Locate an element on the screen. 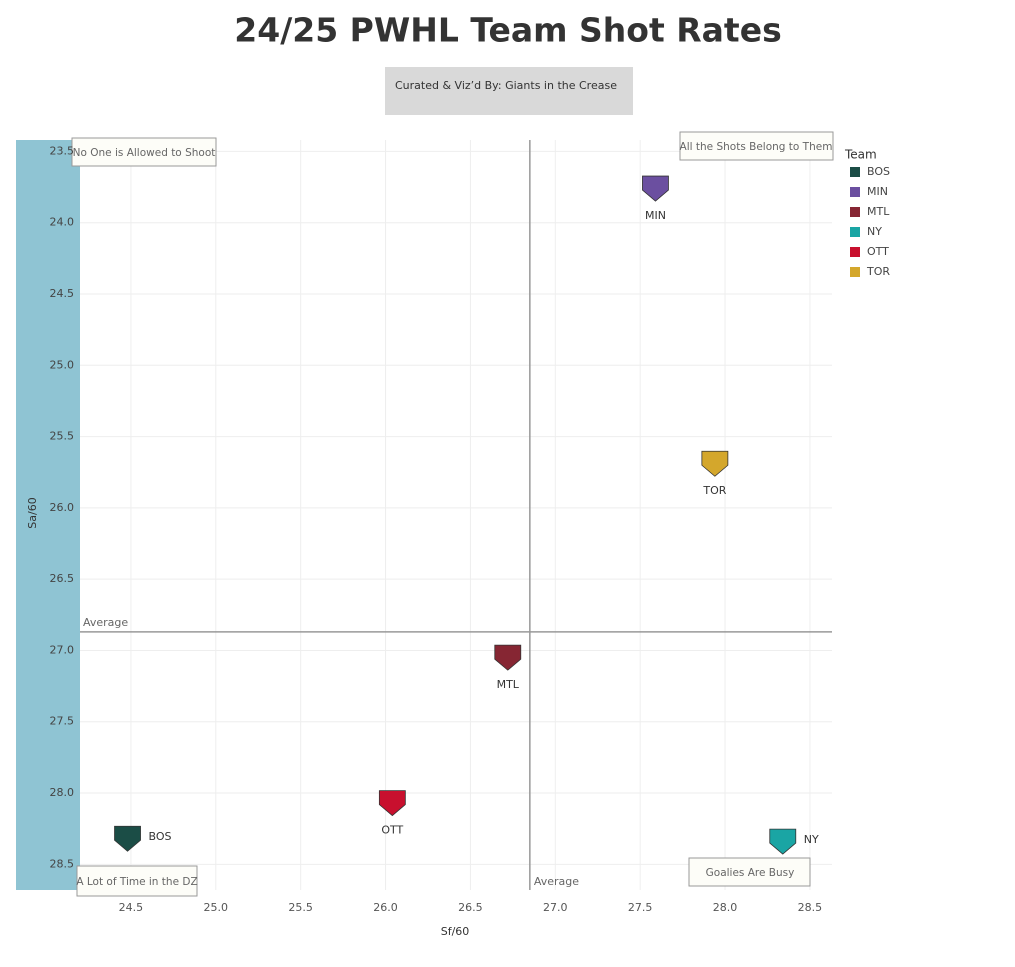  subtitle-box is located at coordinates (509, 91).